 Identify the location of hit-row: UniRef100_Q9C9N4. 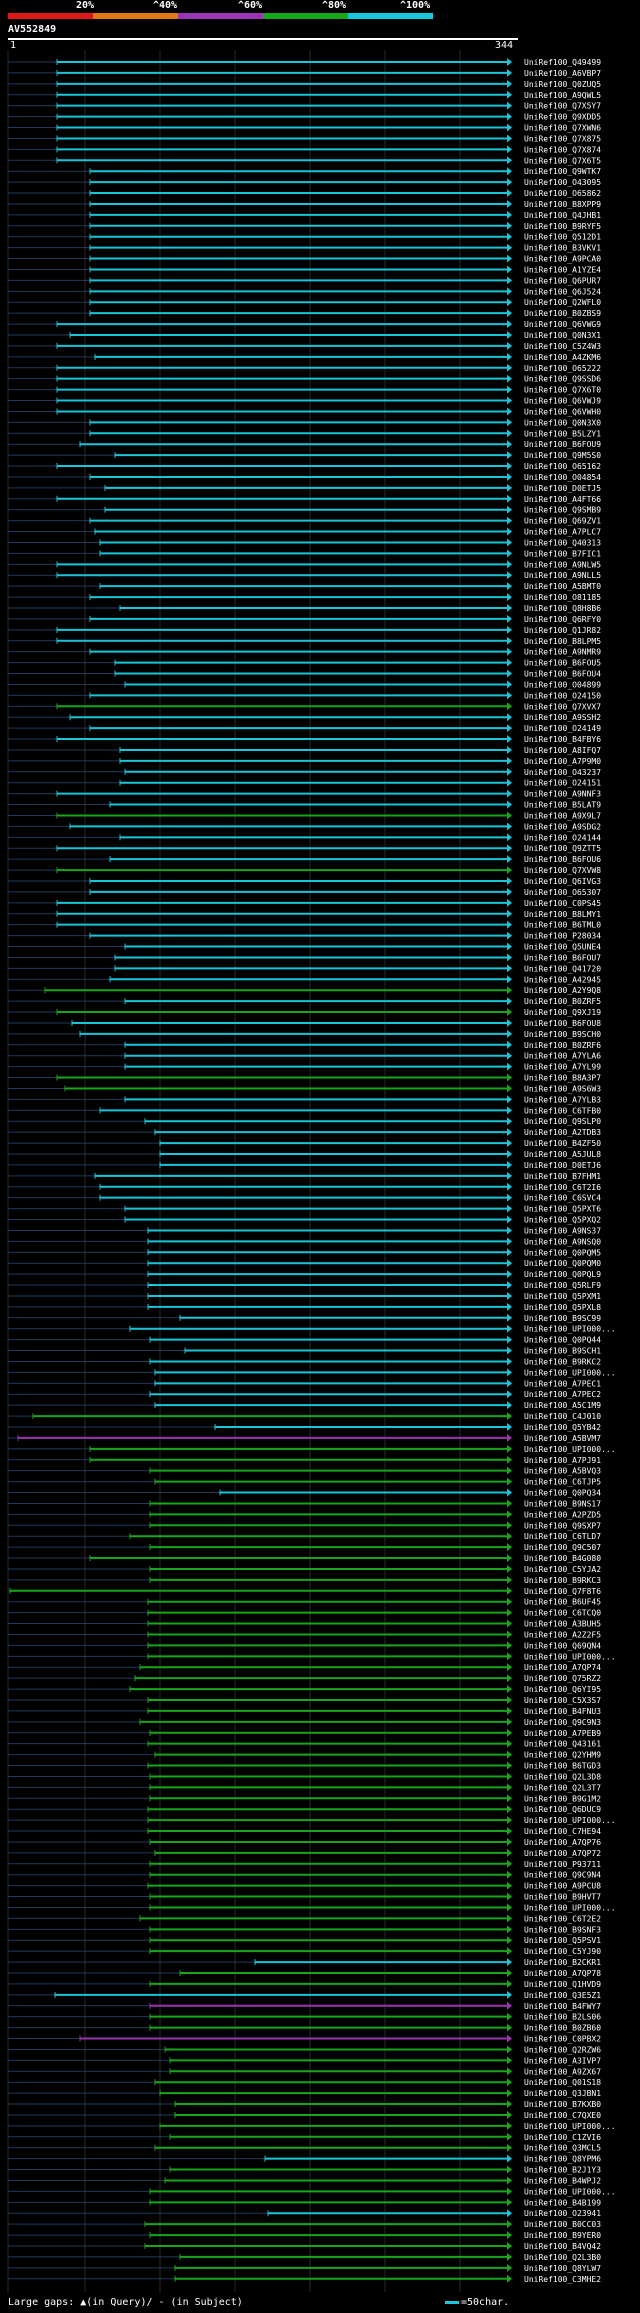
(304, 1875).